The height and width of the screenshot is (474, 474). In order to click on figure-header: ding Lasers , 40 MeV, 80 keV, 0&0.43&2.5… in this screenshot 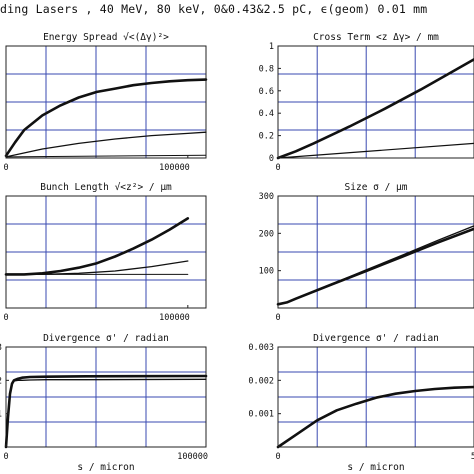, I will do `click(214, 9)`.